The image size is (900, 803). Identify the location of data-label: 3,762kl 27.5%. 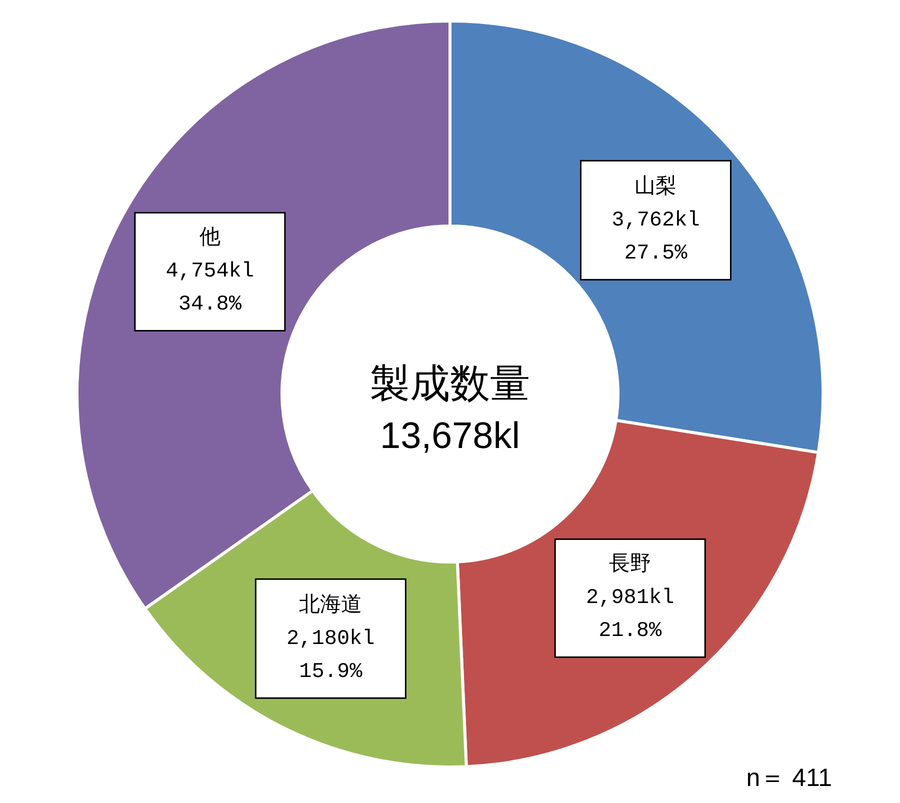
(656, 238).